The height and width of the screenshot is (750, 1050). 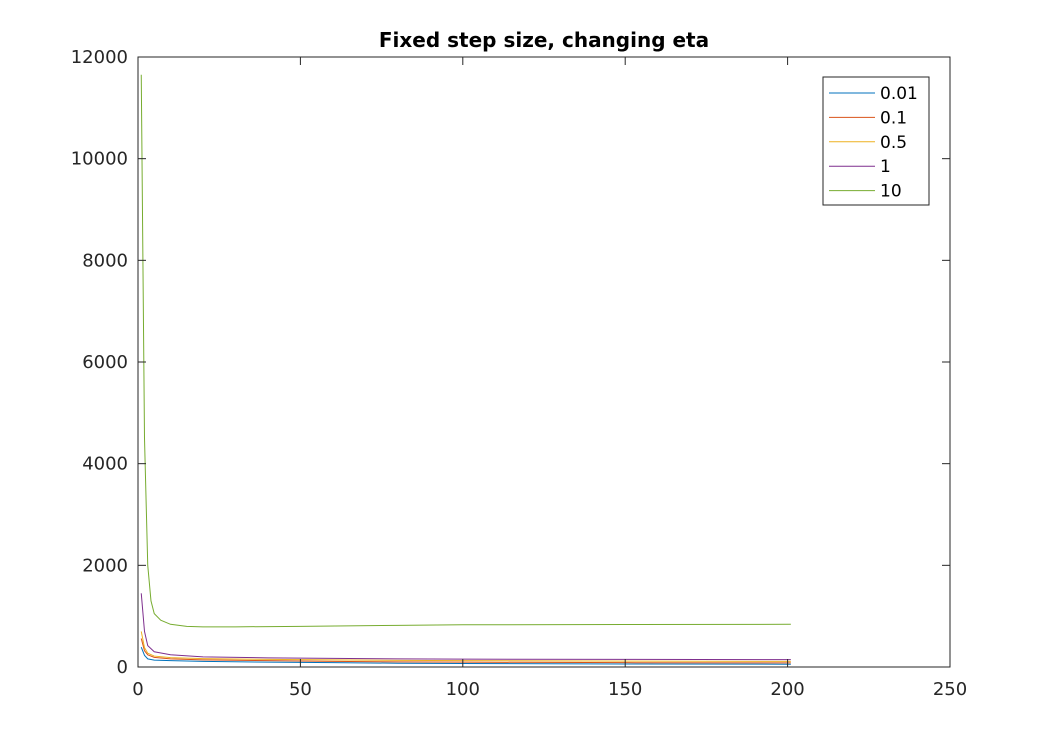 I want to click on legend-label-3: 1, so click(x=885, y=167).